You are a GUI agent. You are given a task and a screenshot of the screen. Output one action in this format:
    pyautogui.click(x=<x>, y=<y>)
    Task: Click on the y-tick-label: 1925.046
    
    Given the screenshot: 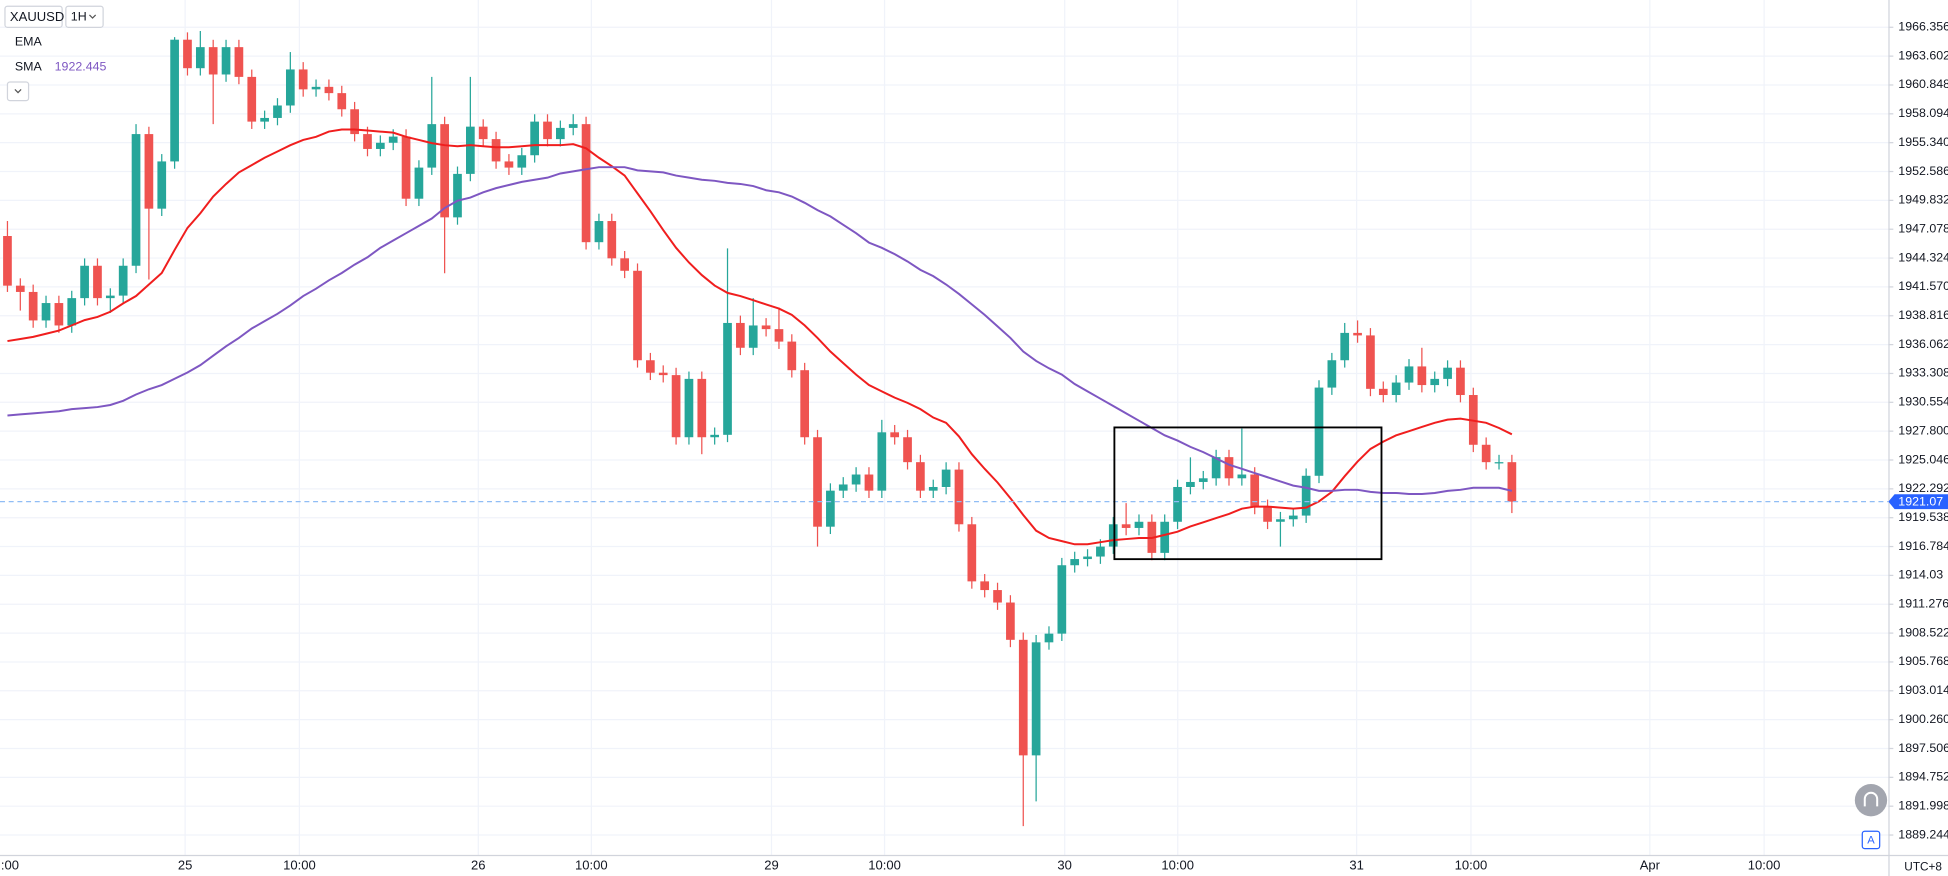 What is the action you would take?
    pyautogui.click(x=1923, y=459)
    